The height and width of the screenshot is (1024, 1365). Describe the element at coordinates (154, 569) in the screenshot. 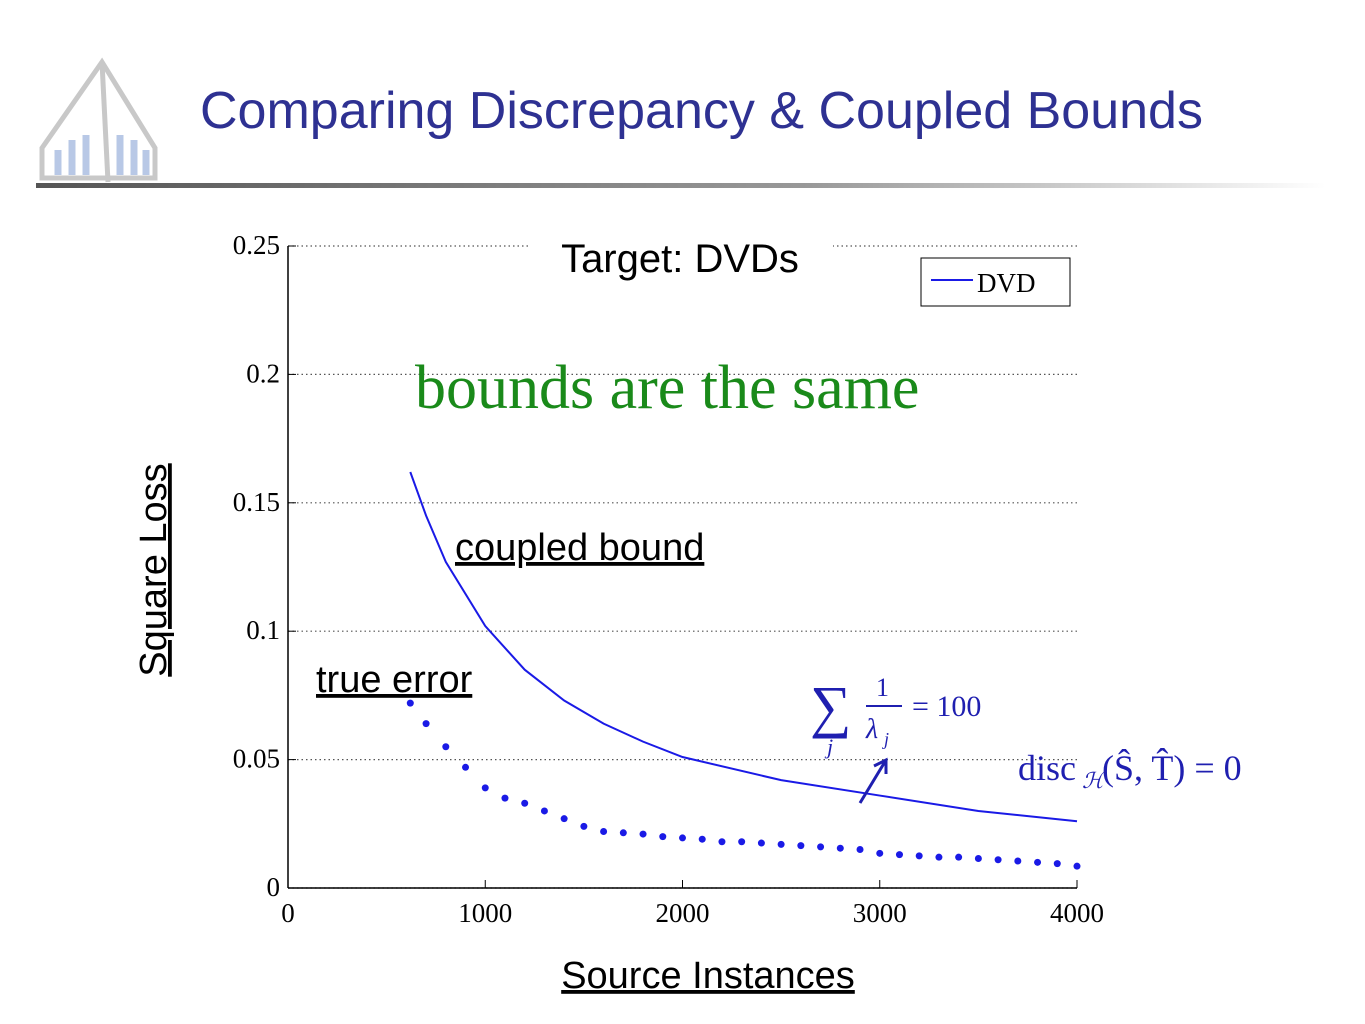

I see `y-axis-label: Square Loss` at that location.